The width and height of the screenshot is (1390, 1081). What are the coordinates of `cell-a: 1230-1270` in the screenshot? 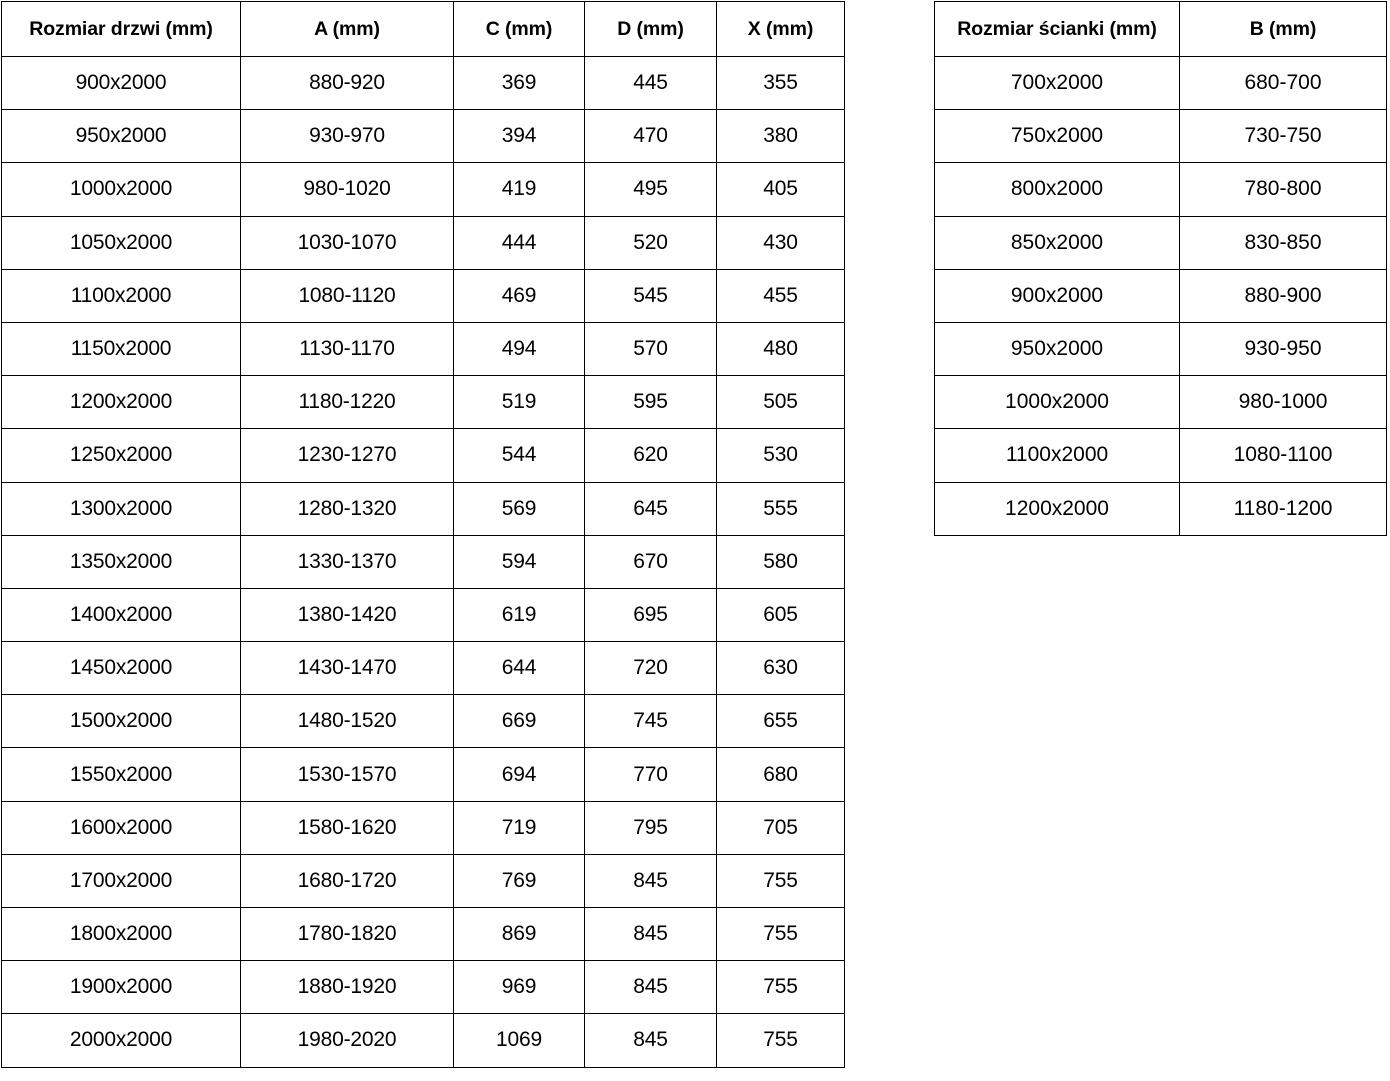 It's located at (347, 455).